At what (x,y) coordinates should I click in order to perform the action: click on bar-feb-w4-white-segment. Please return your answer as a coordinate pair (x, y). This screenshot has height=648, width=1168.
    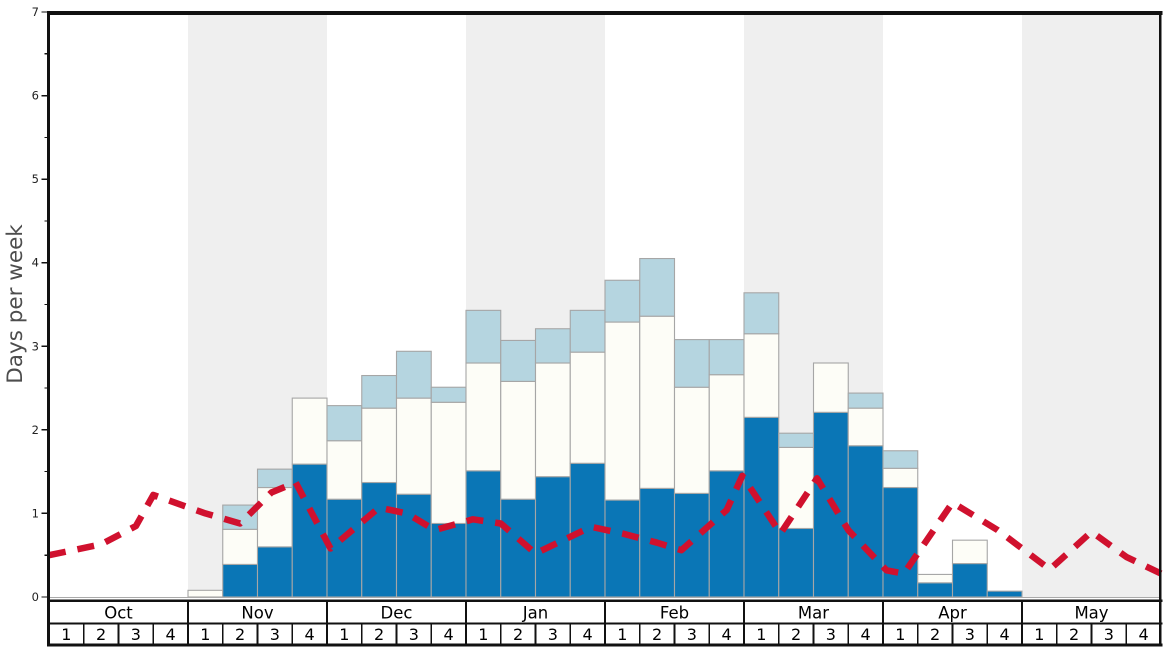
    Looking at the image, I should click on (726, 423).